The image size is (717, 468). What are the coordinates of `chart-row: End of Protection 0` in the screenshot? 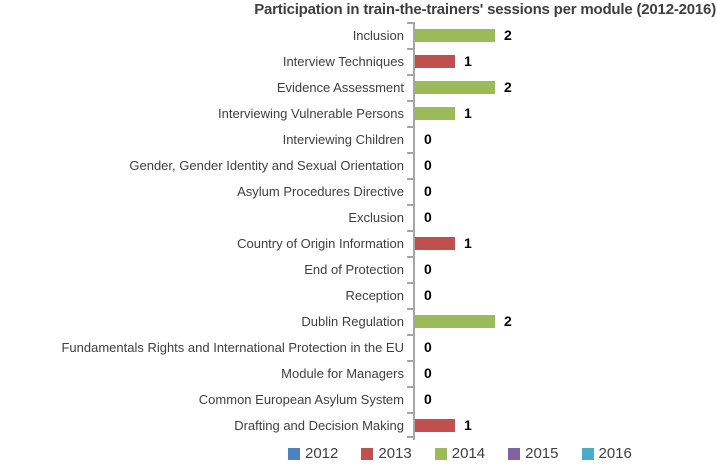 It's located at (358, 269).